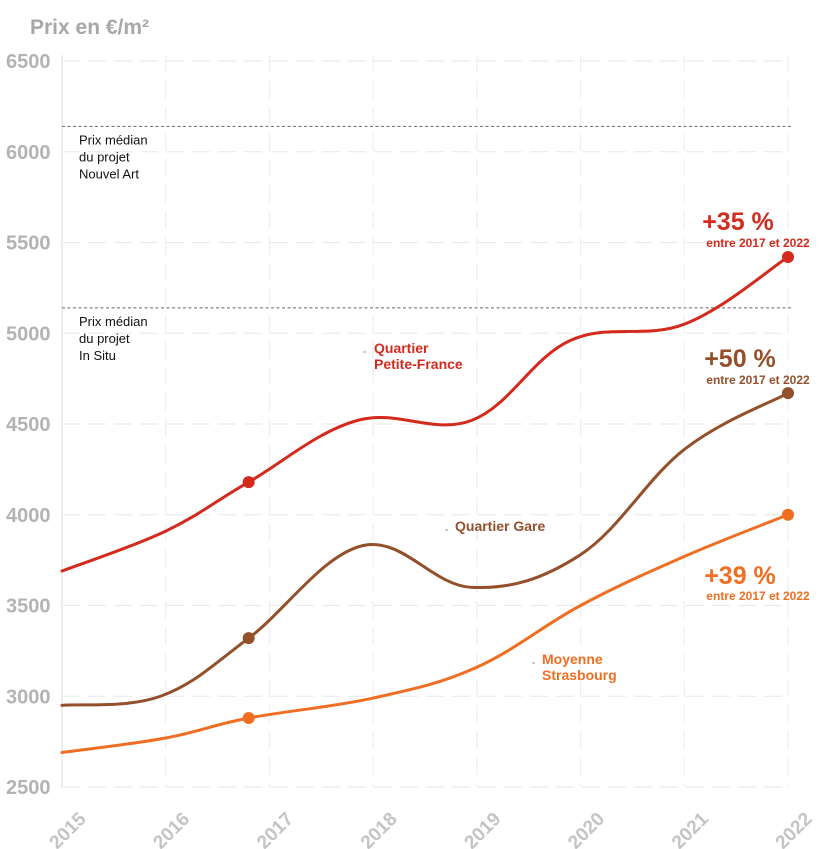  What do you see at coordinates (740, 359) in the screenshot?
I see `growth-value: +50 %` at bounding box center [740, 359].